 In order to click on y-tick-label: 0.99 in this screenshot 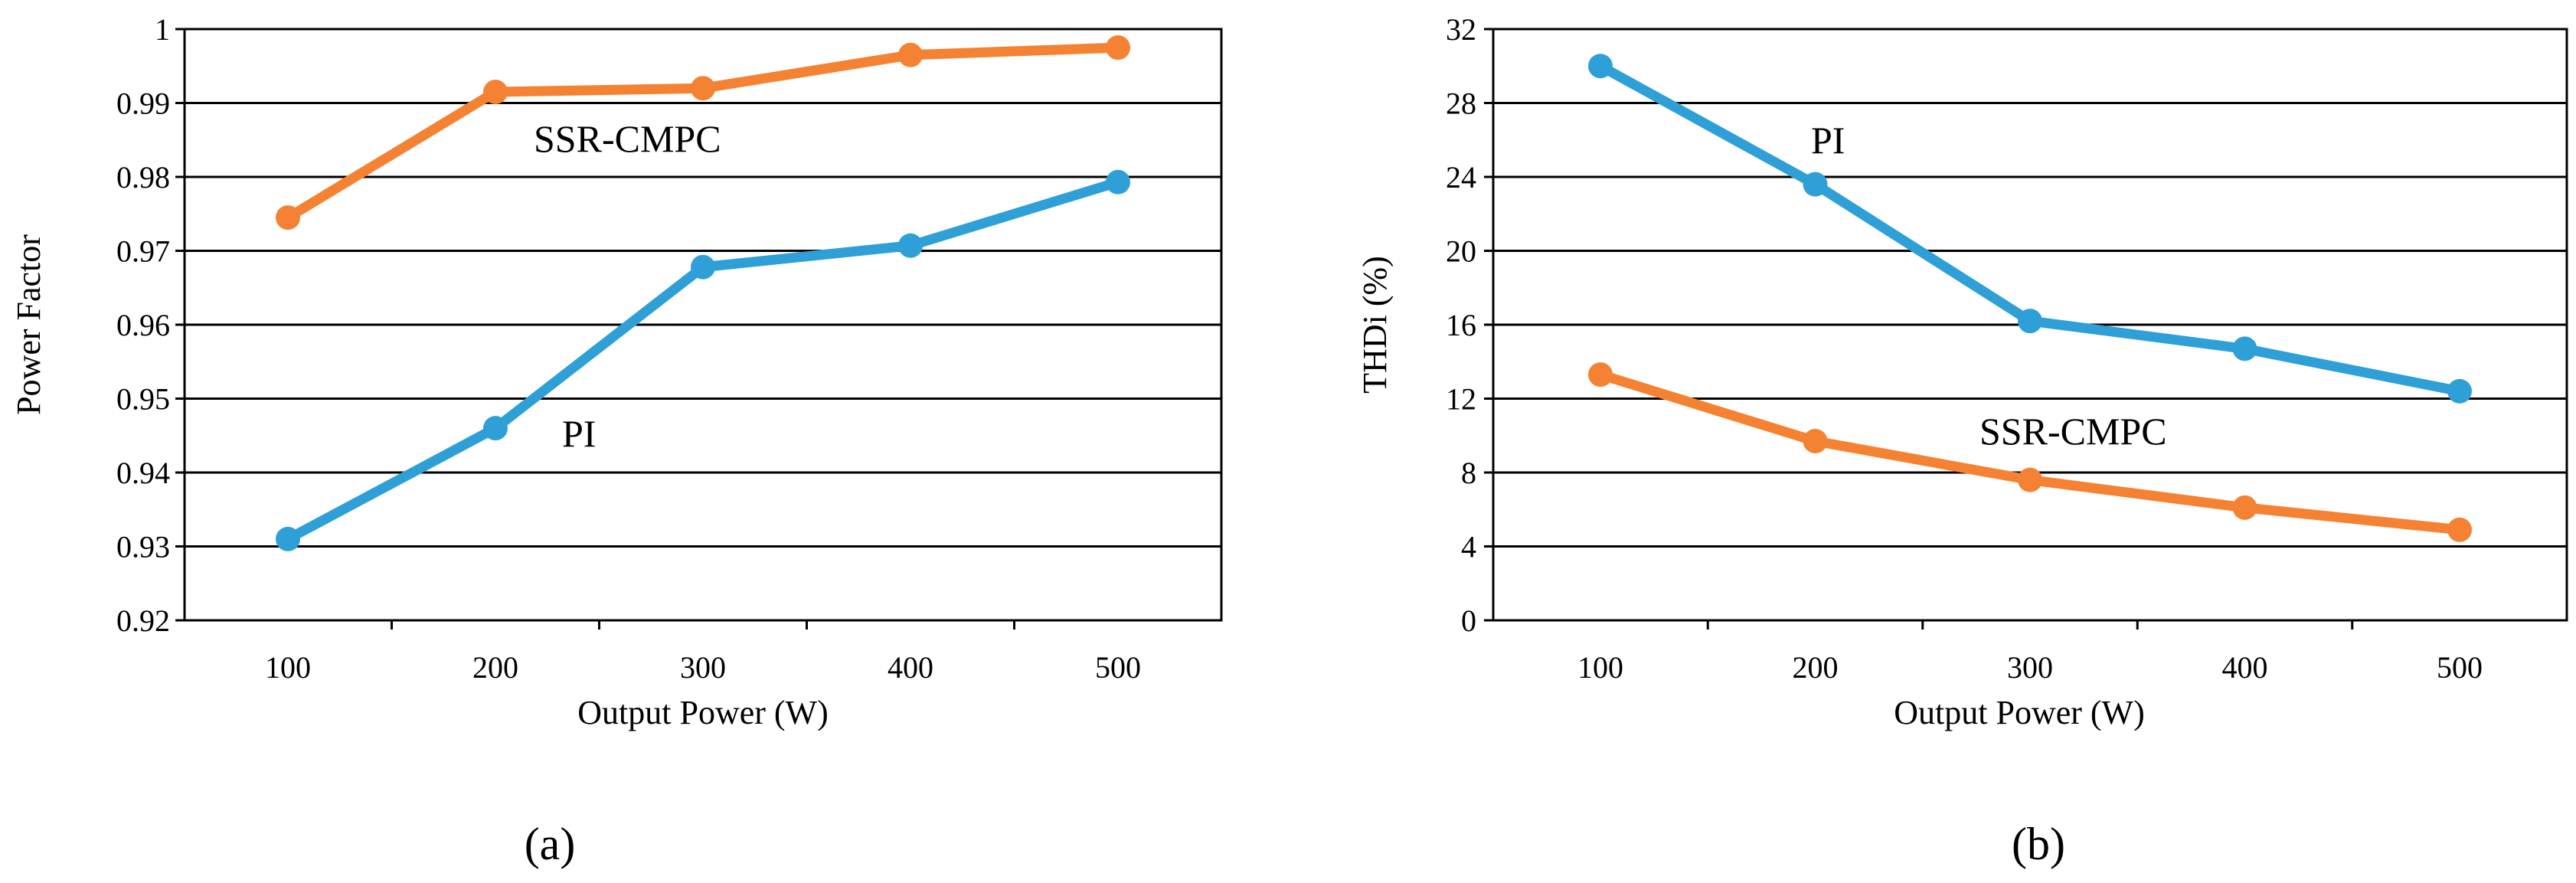, I will do `click(143, 104)`.